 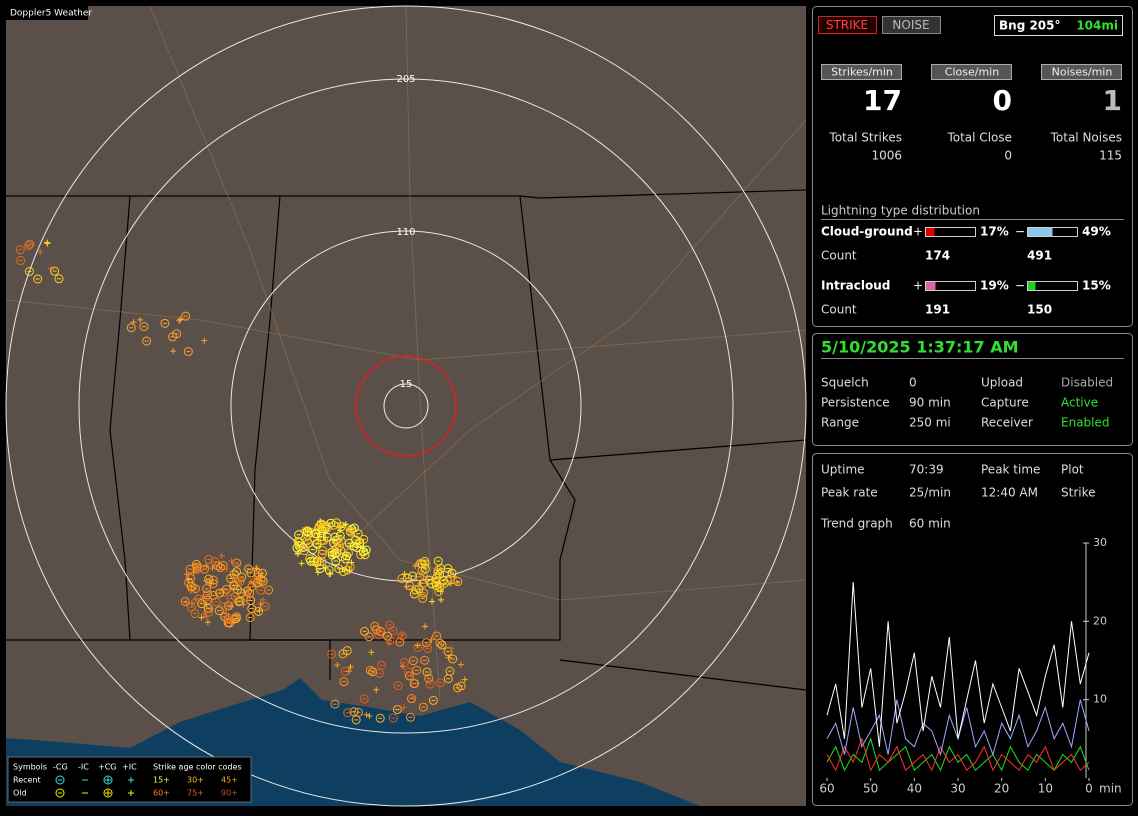 I want to click on strike-button, so click(x=847, y=25).